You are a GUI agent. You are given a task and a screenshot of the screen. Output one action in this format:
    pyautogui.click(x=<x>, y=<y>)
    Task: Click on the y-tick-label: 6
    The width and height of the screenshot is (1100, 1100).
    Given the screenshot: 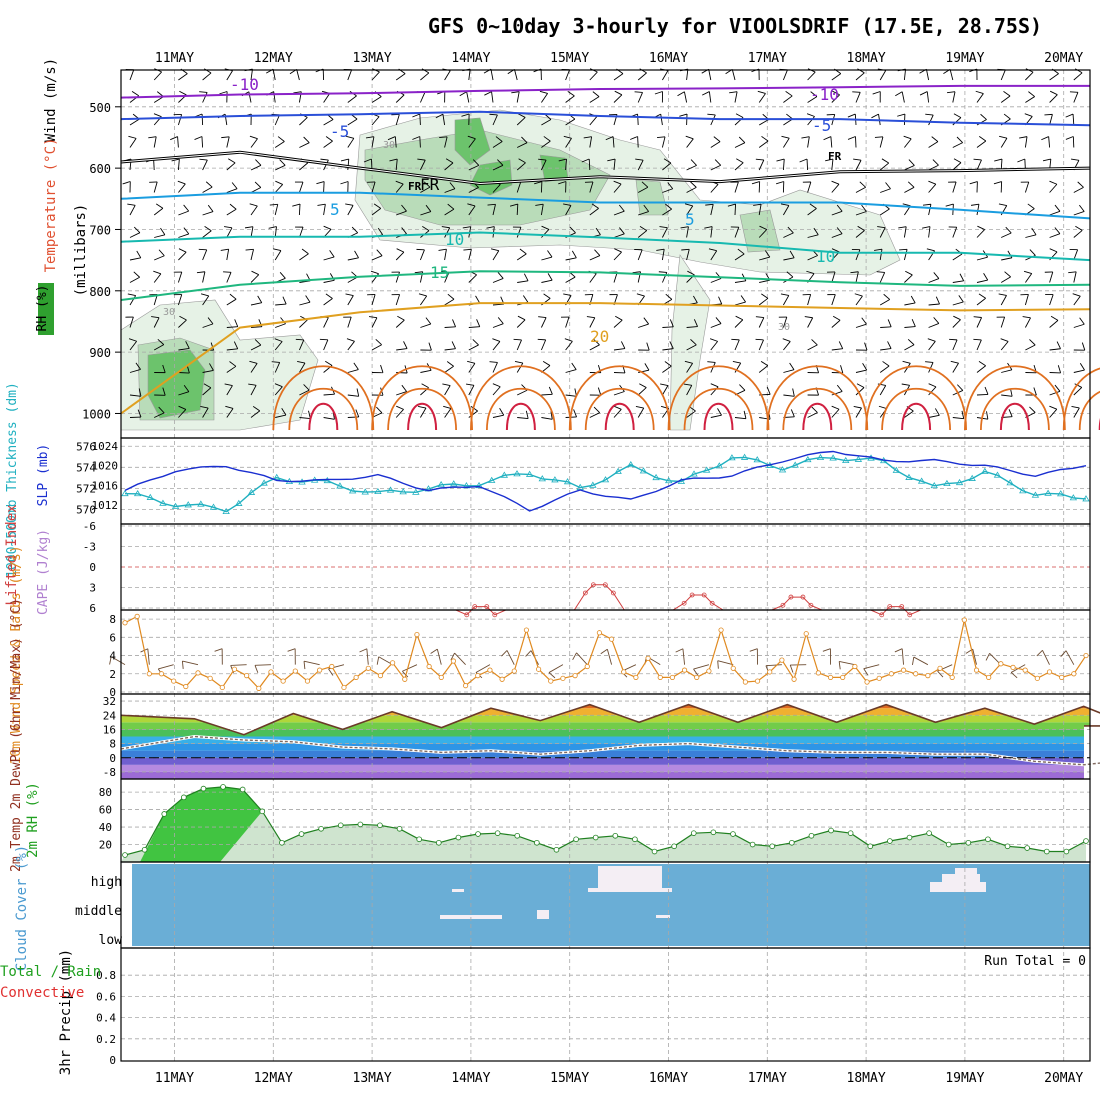 What is the action you would take?
    pyautogui.click(x=112, y=637)
    